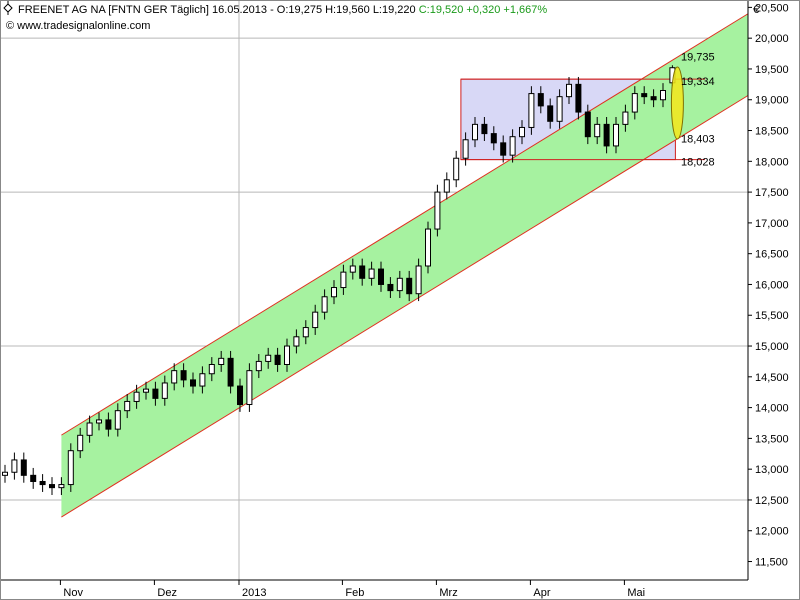 The image size is (800, 600). What do you see at coordinates (772, 501) in the screenshot?
I see `y-tick-label: 12,500` at bounding box center [772, 501].